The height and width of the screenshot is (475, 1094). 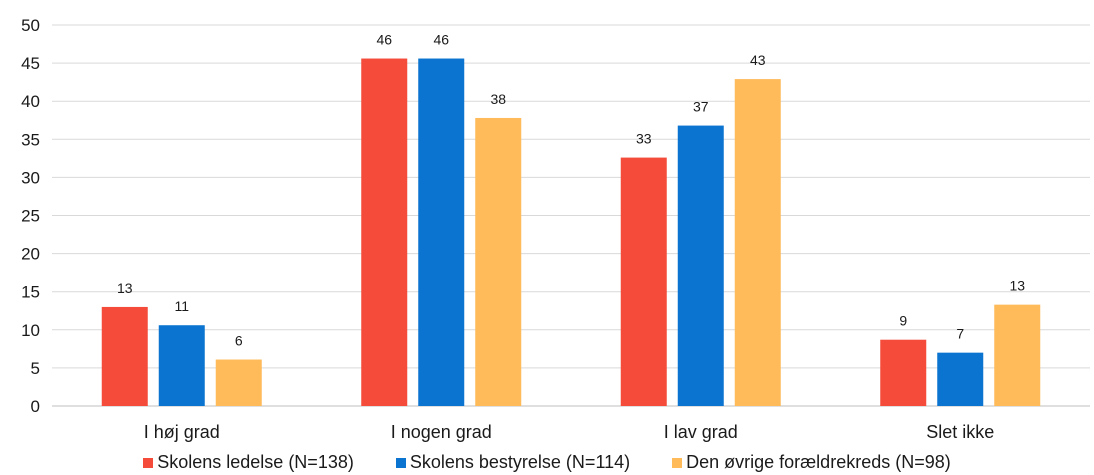 I want to click on data-label: 7, so click(x=960, y=334).